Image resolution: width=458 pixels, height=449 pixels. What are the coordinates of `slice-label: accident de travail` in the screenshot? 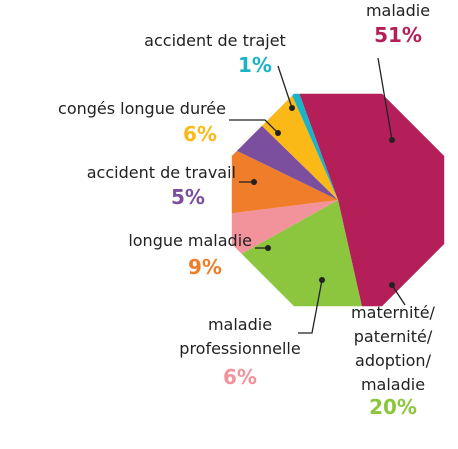 It's located at (161, 172).